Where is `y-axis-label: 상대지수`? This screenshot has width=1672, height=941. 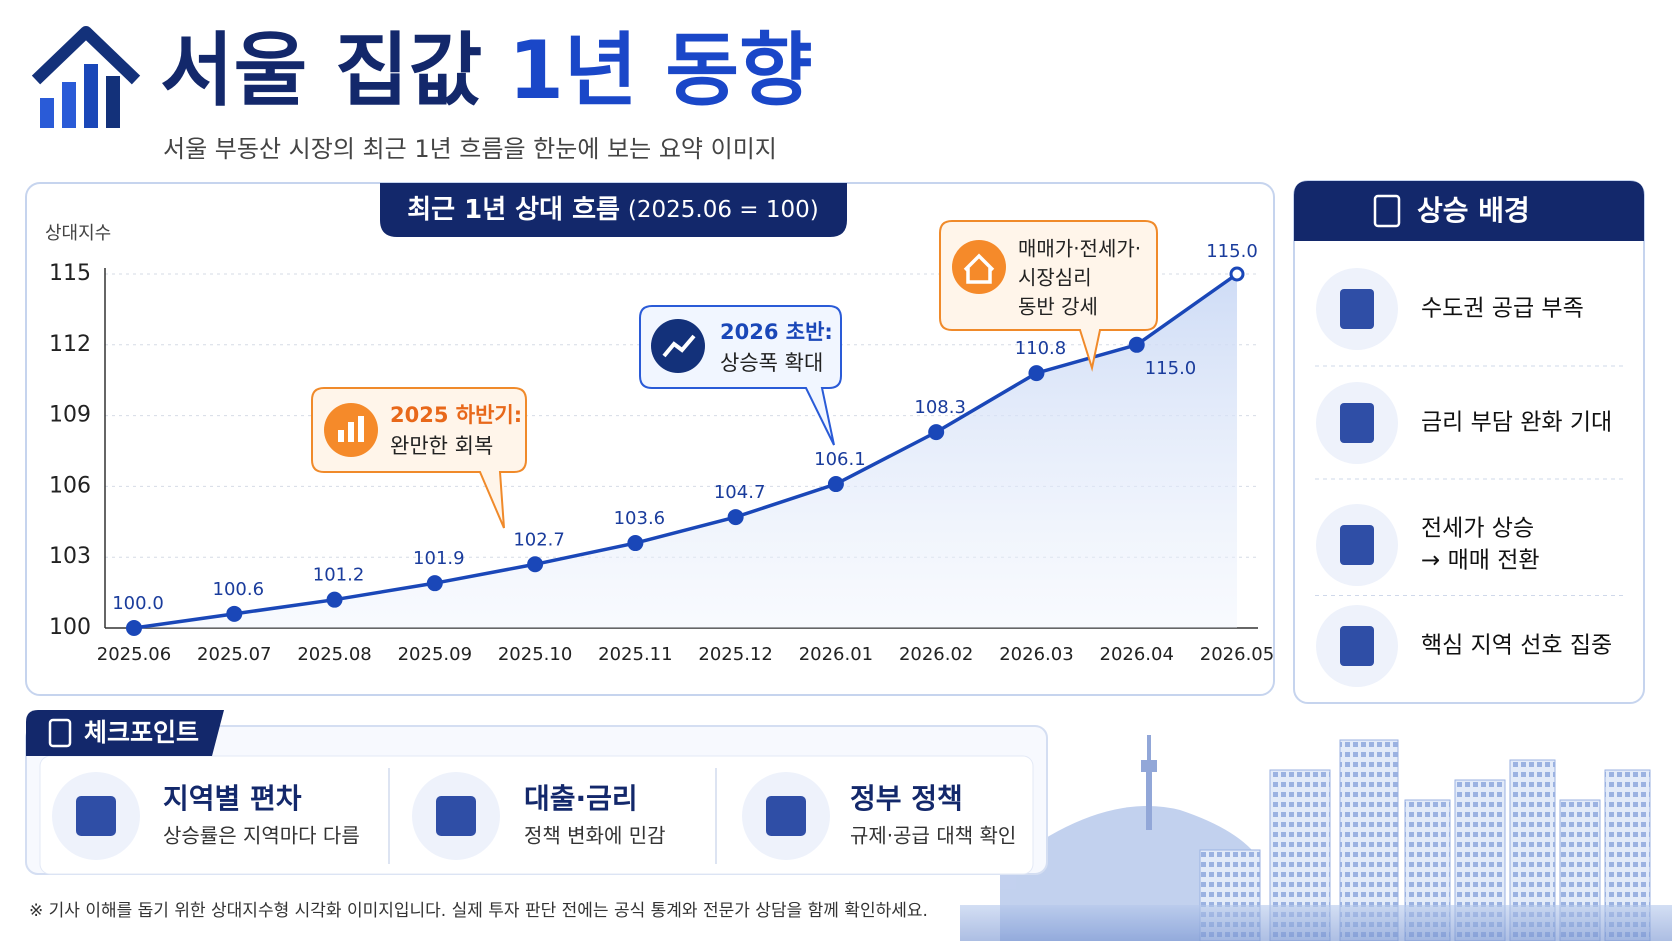
y-axis-label: 상대지수 is located at coordinates (78, 233).